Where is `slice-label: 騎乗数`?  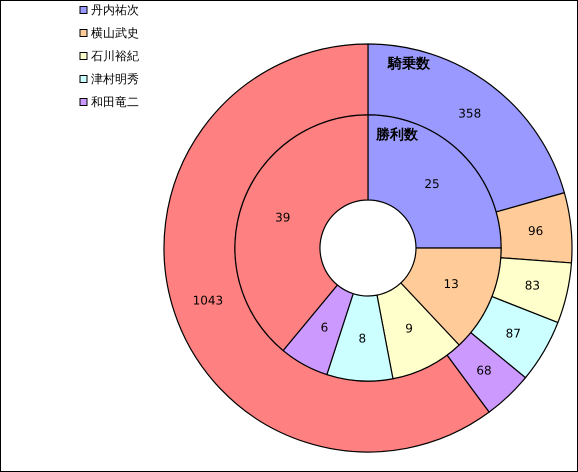 slice-label: 騎乗数 is located at coordinates (409, 63).